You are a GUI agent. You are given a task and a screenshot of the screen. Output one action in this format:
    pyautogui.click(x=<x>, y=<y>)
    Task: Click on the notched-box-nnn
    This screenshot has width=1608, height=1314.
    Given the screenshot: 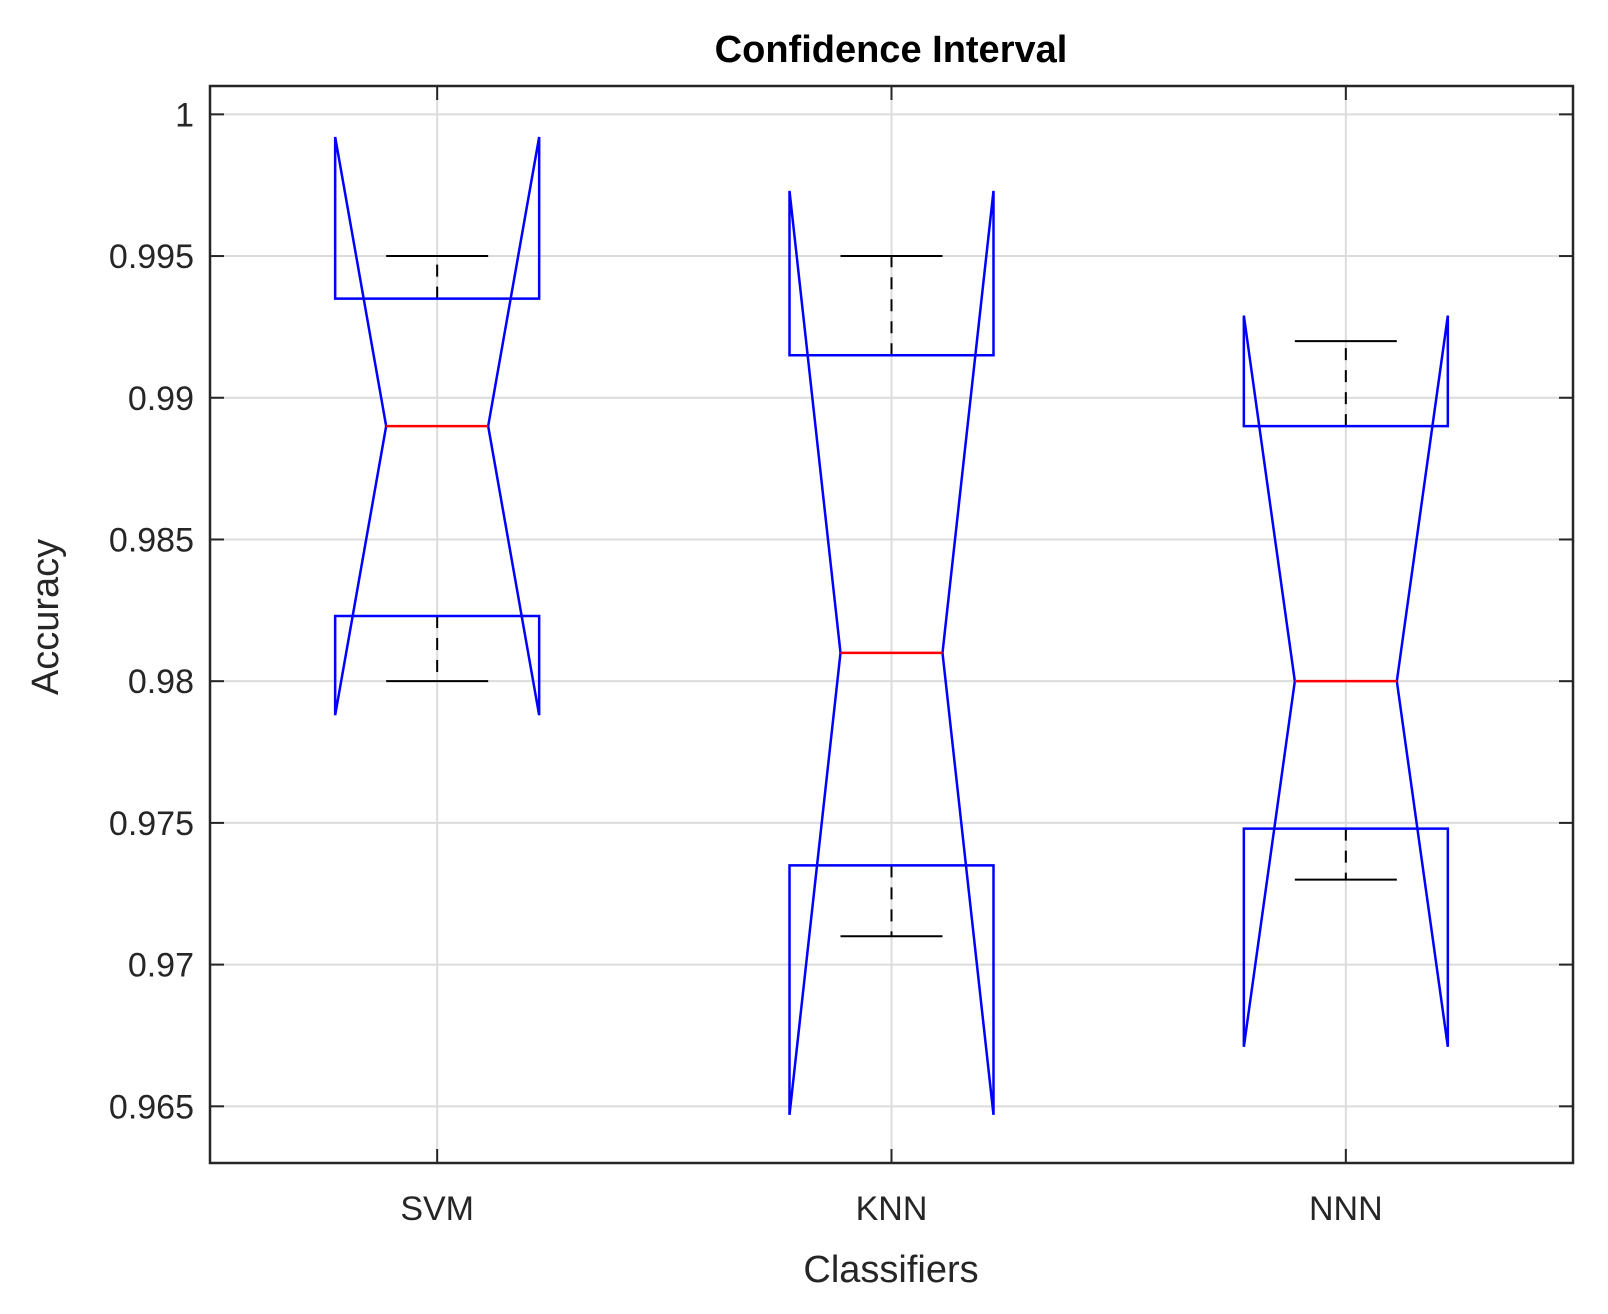 What is the action you would take?
    pyautogui.click(x=1346, y=681)
    